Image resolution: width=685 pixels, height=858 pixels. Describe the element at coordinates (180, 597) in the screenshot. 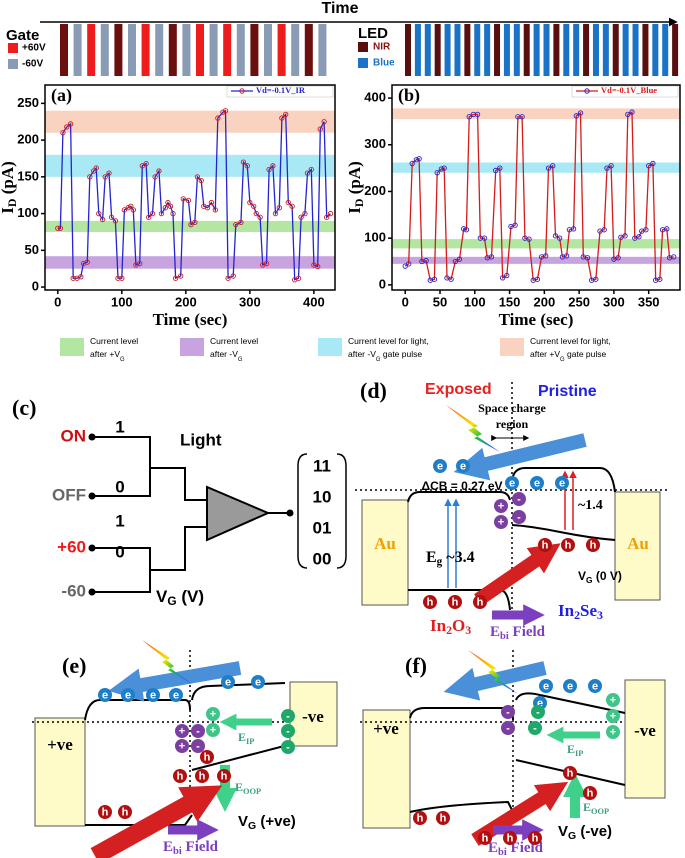

I see `vg-label: VG (V)` at that location.